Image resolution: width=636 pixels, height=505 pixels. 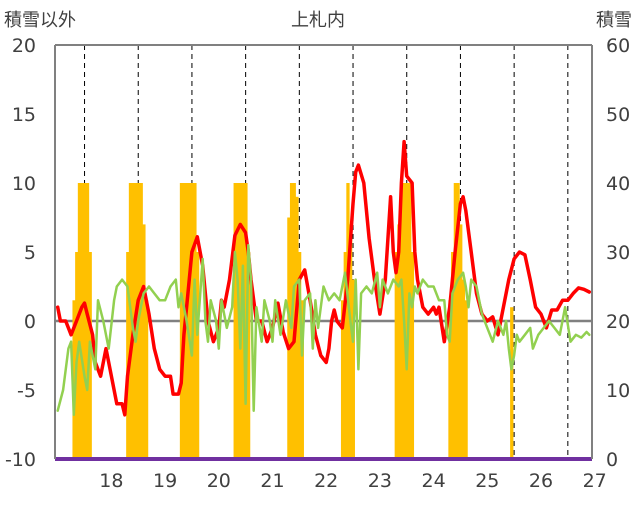 What do you see at coordinates (595, 481) in the screenshot?
I see `x-tick-label-27: 27` at bounding box center [595, 481].